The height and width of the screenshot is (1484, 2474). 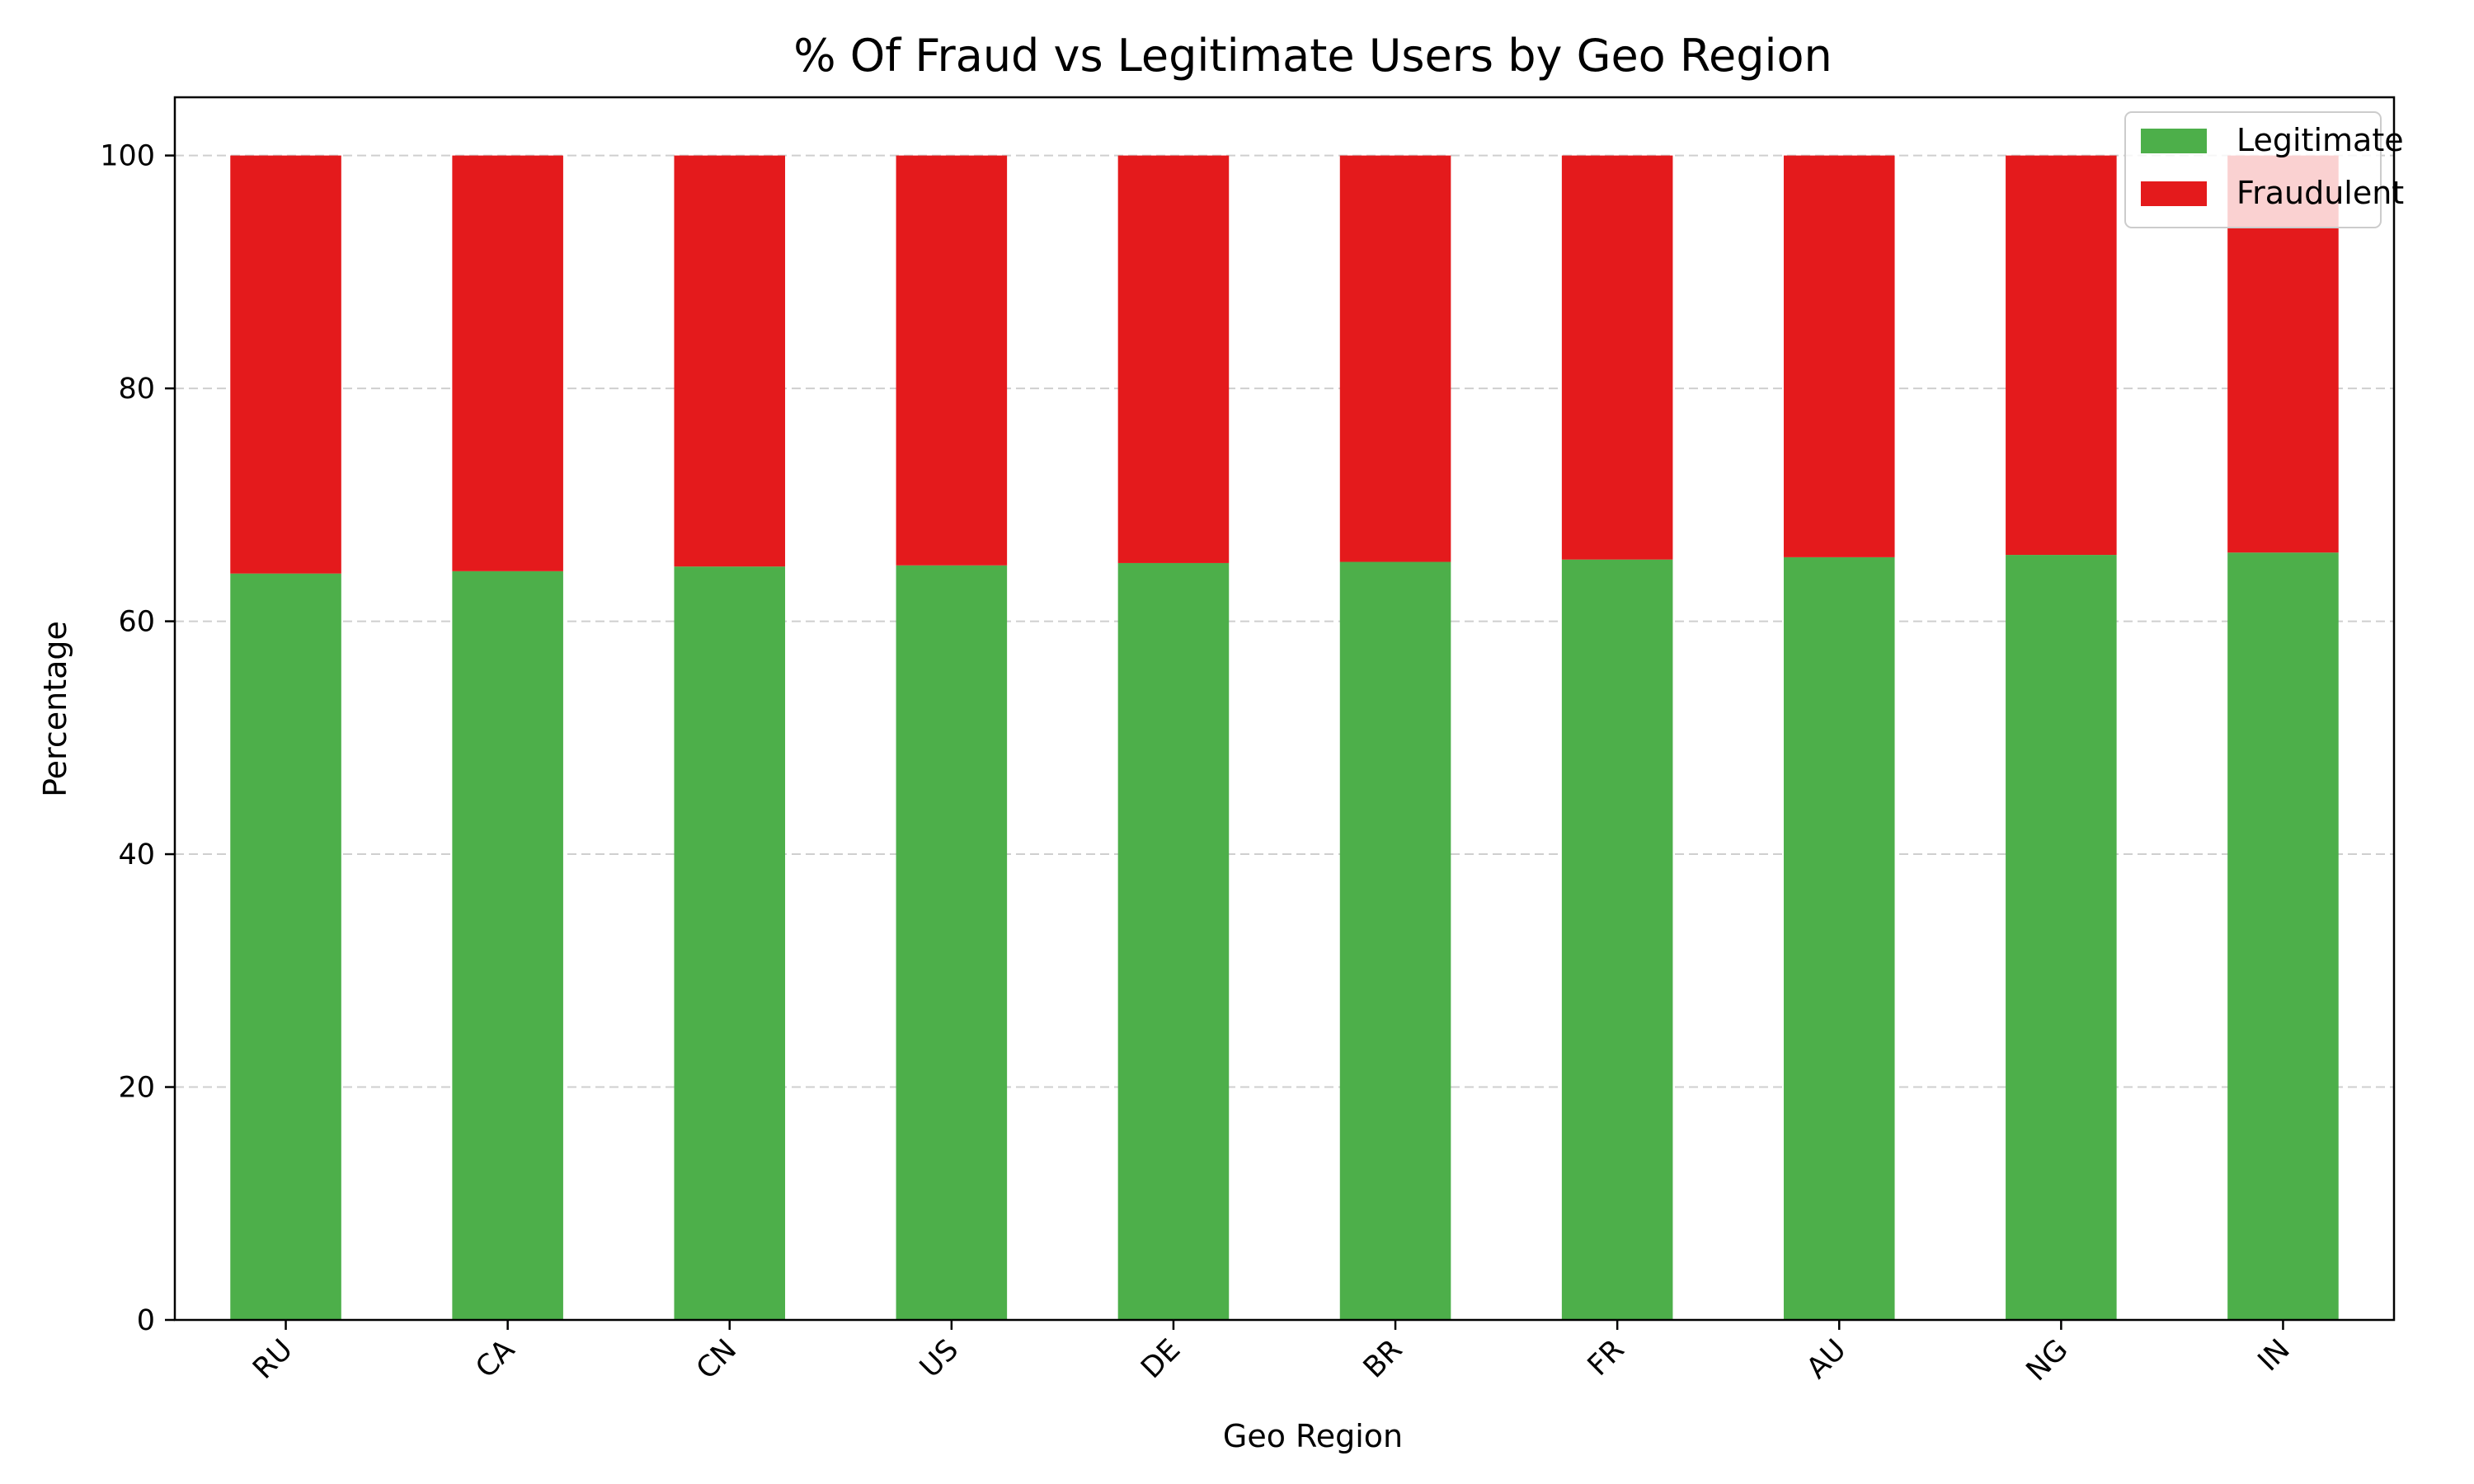 I want to click on bar-fraudulent-de, so click(x=1173, y=359).